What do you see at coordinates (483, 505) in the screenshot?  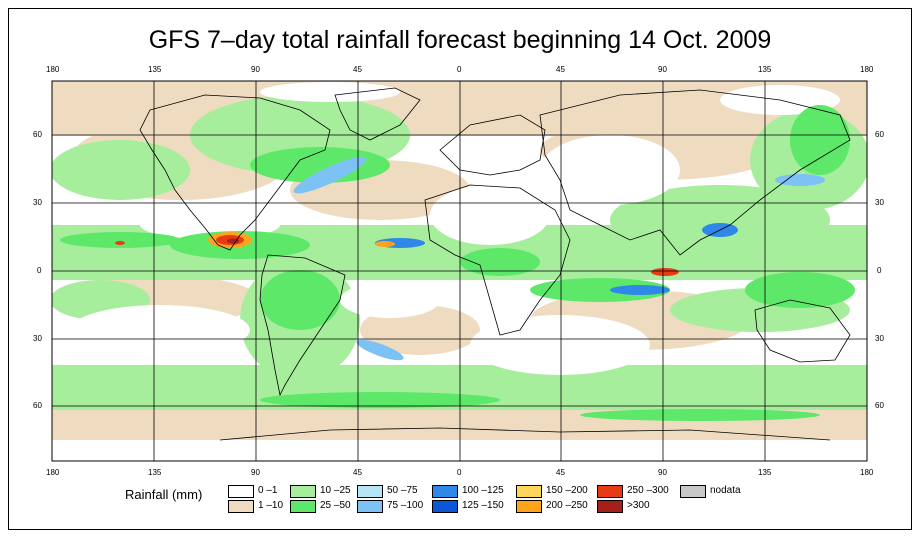 I see `legend-label: 125 –150` at bounding box center [483, 505].